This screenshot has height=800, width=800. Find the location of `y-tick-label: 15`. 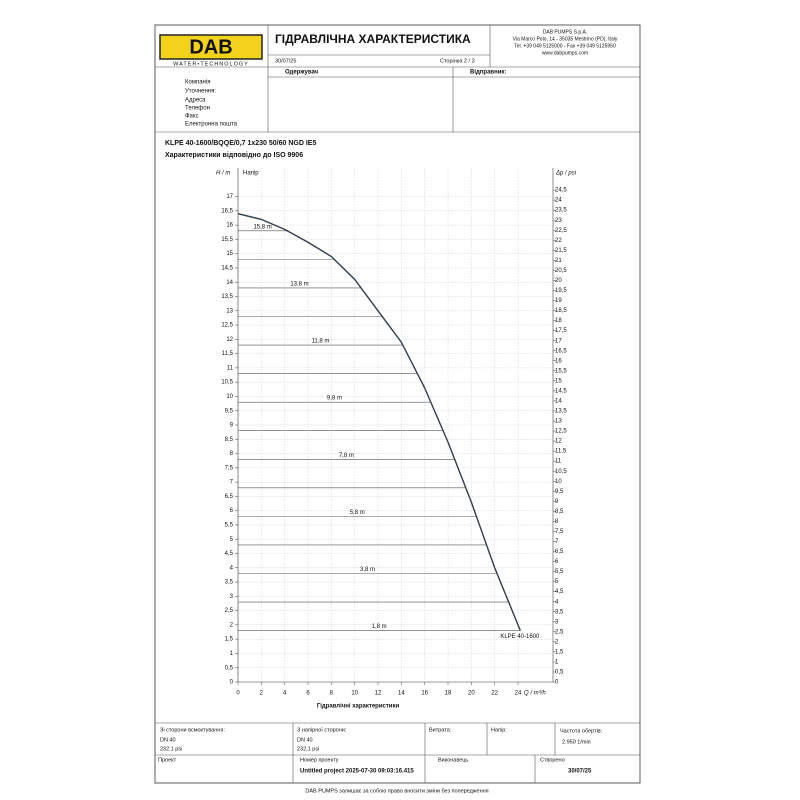

y-tick-label: 15 is located at coordinates (229, 254).